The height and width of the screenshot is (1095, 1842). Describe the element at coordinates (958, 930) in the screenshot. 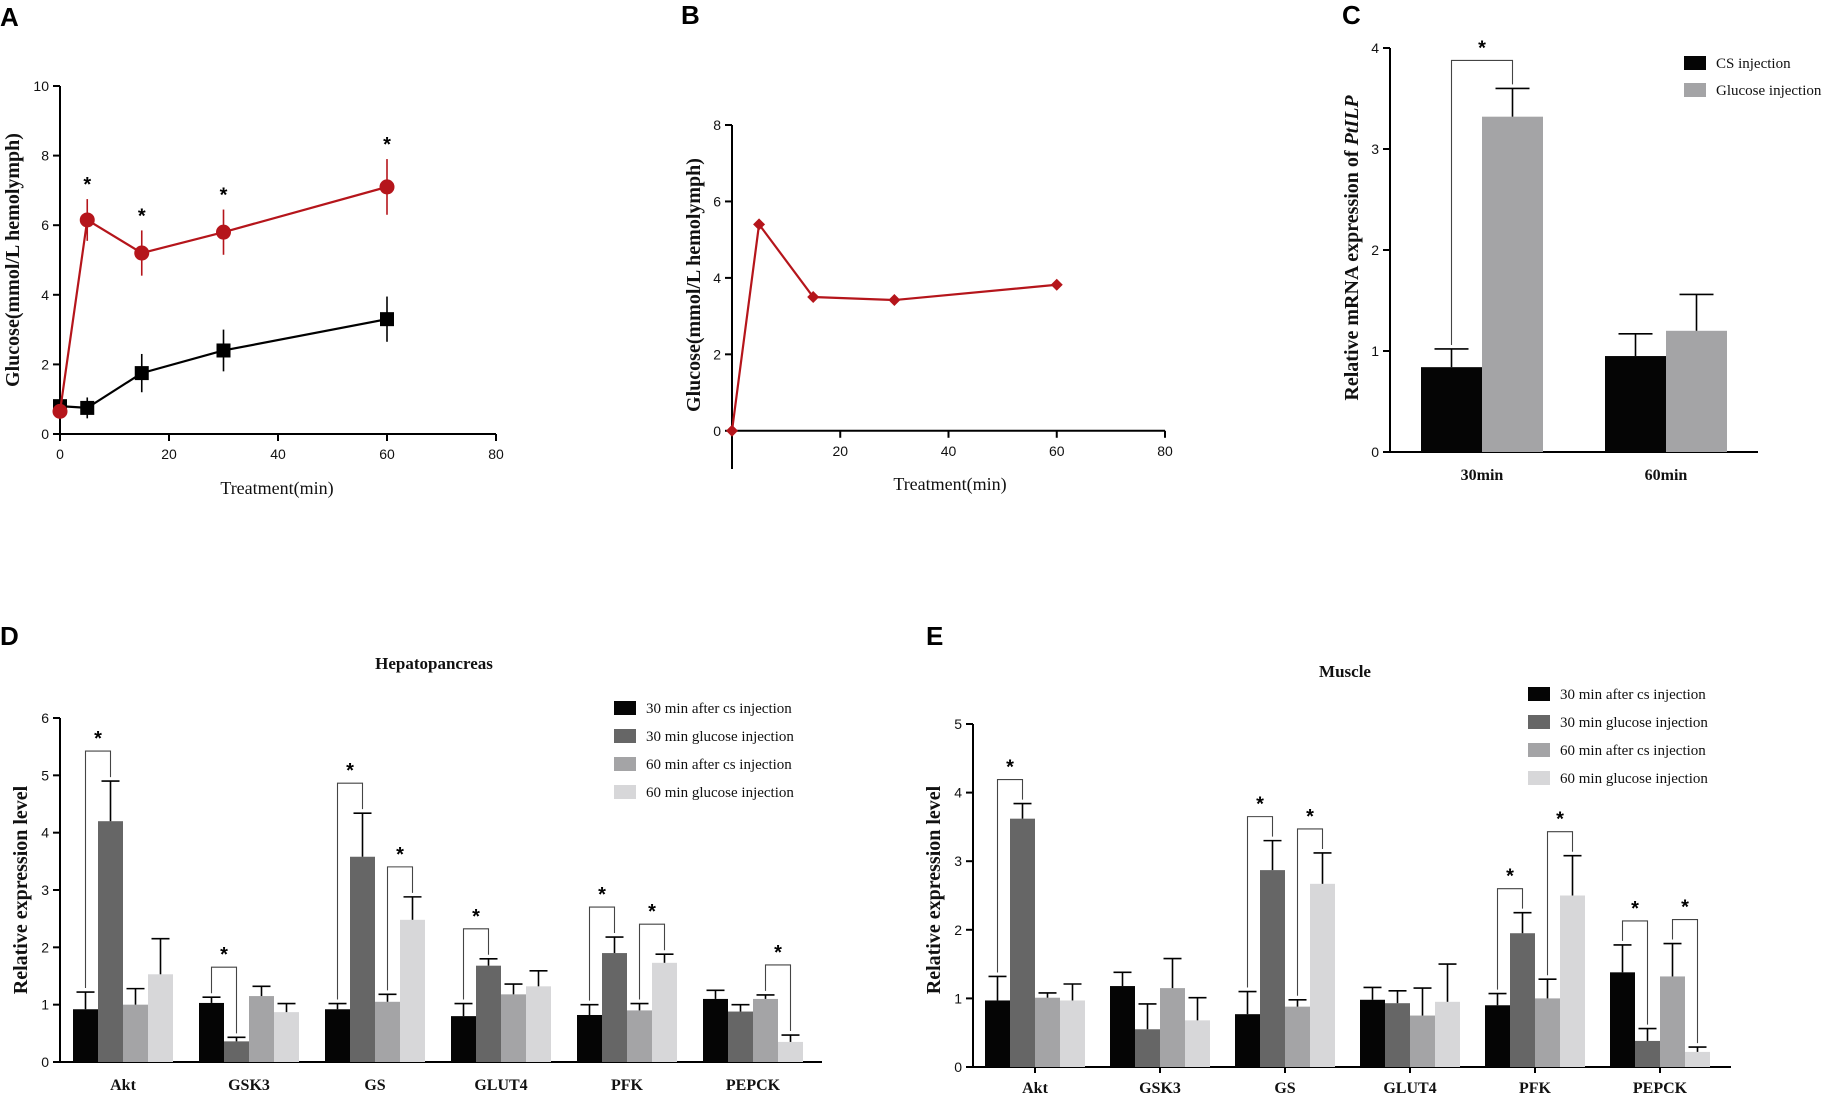

I see `panel-e-ytick-label: 2` at that location.